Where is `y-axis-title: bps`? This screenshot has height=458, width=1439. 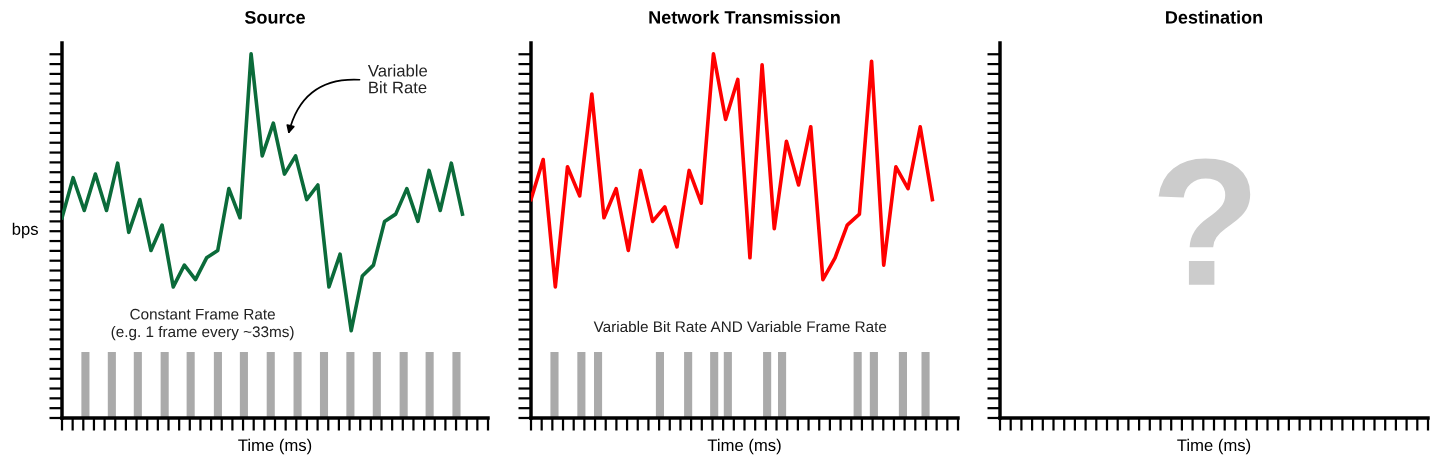 y-axis-title: bps is located at coordinates (25, 230).